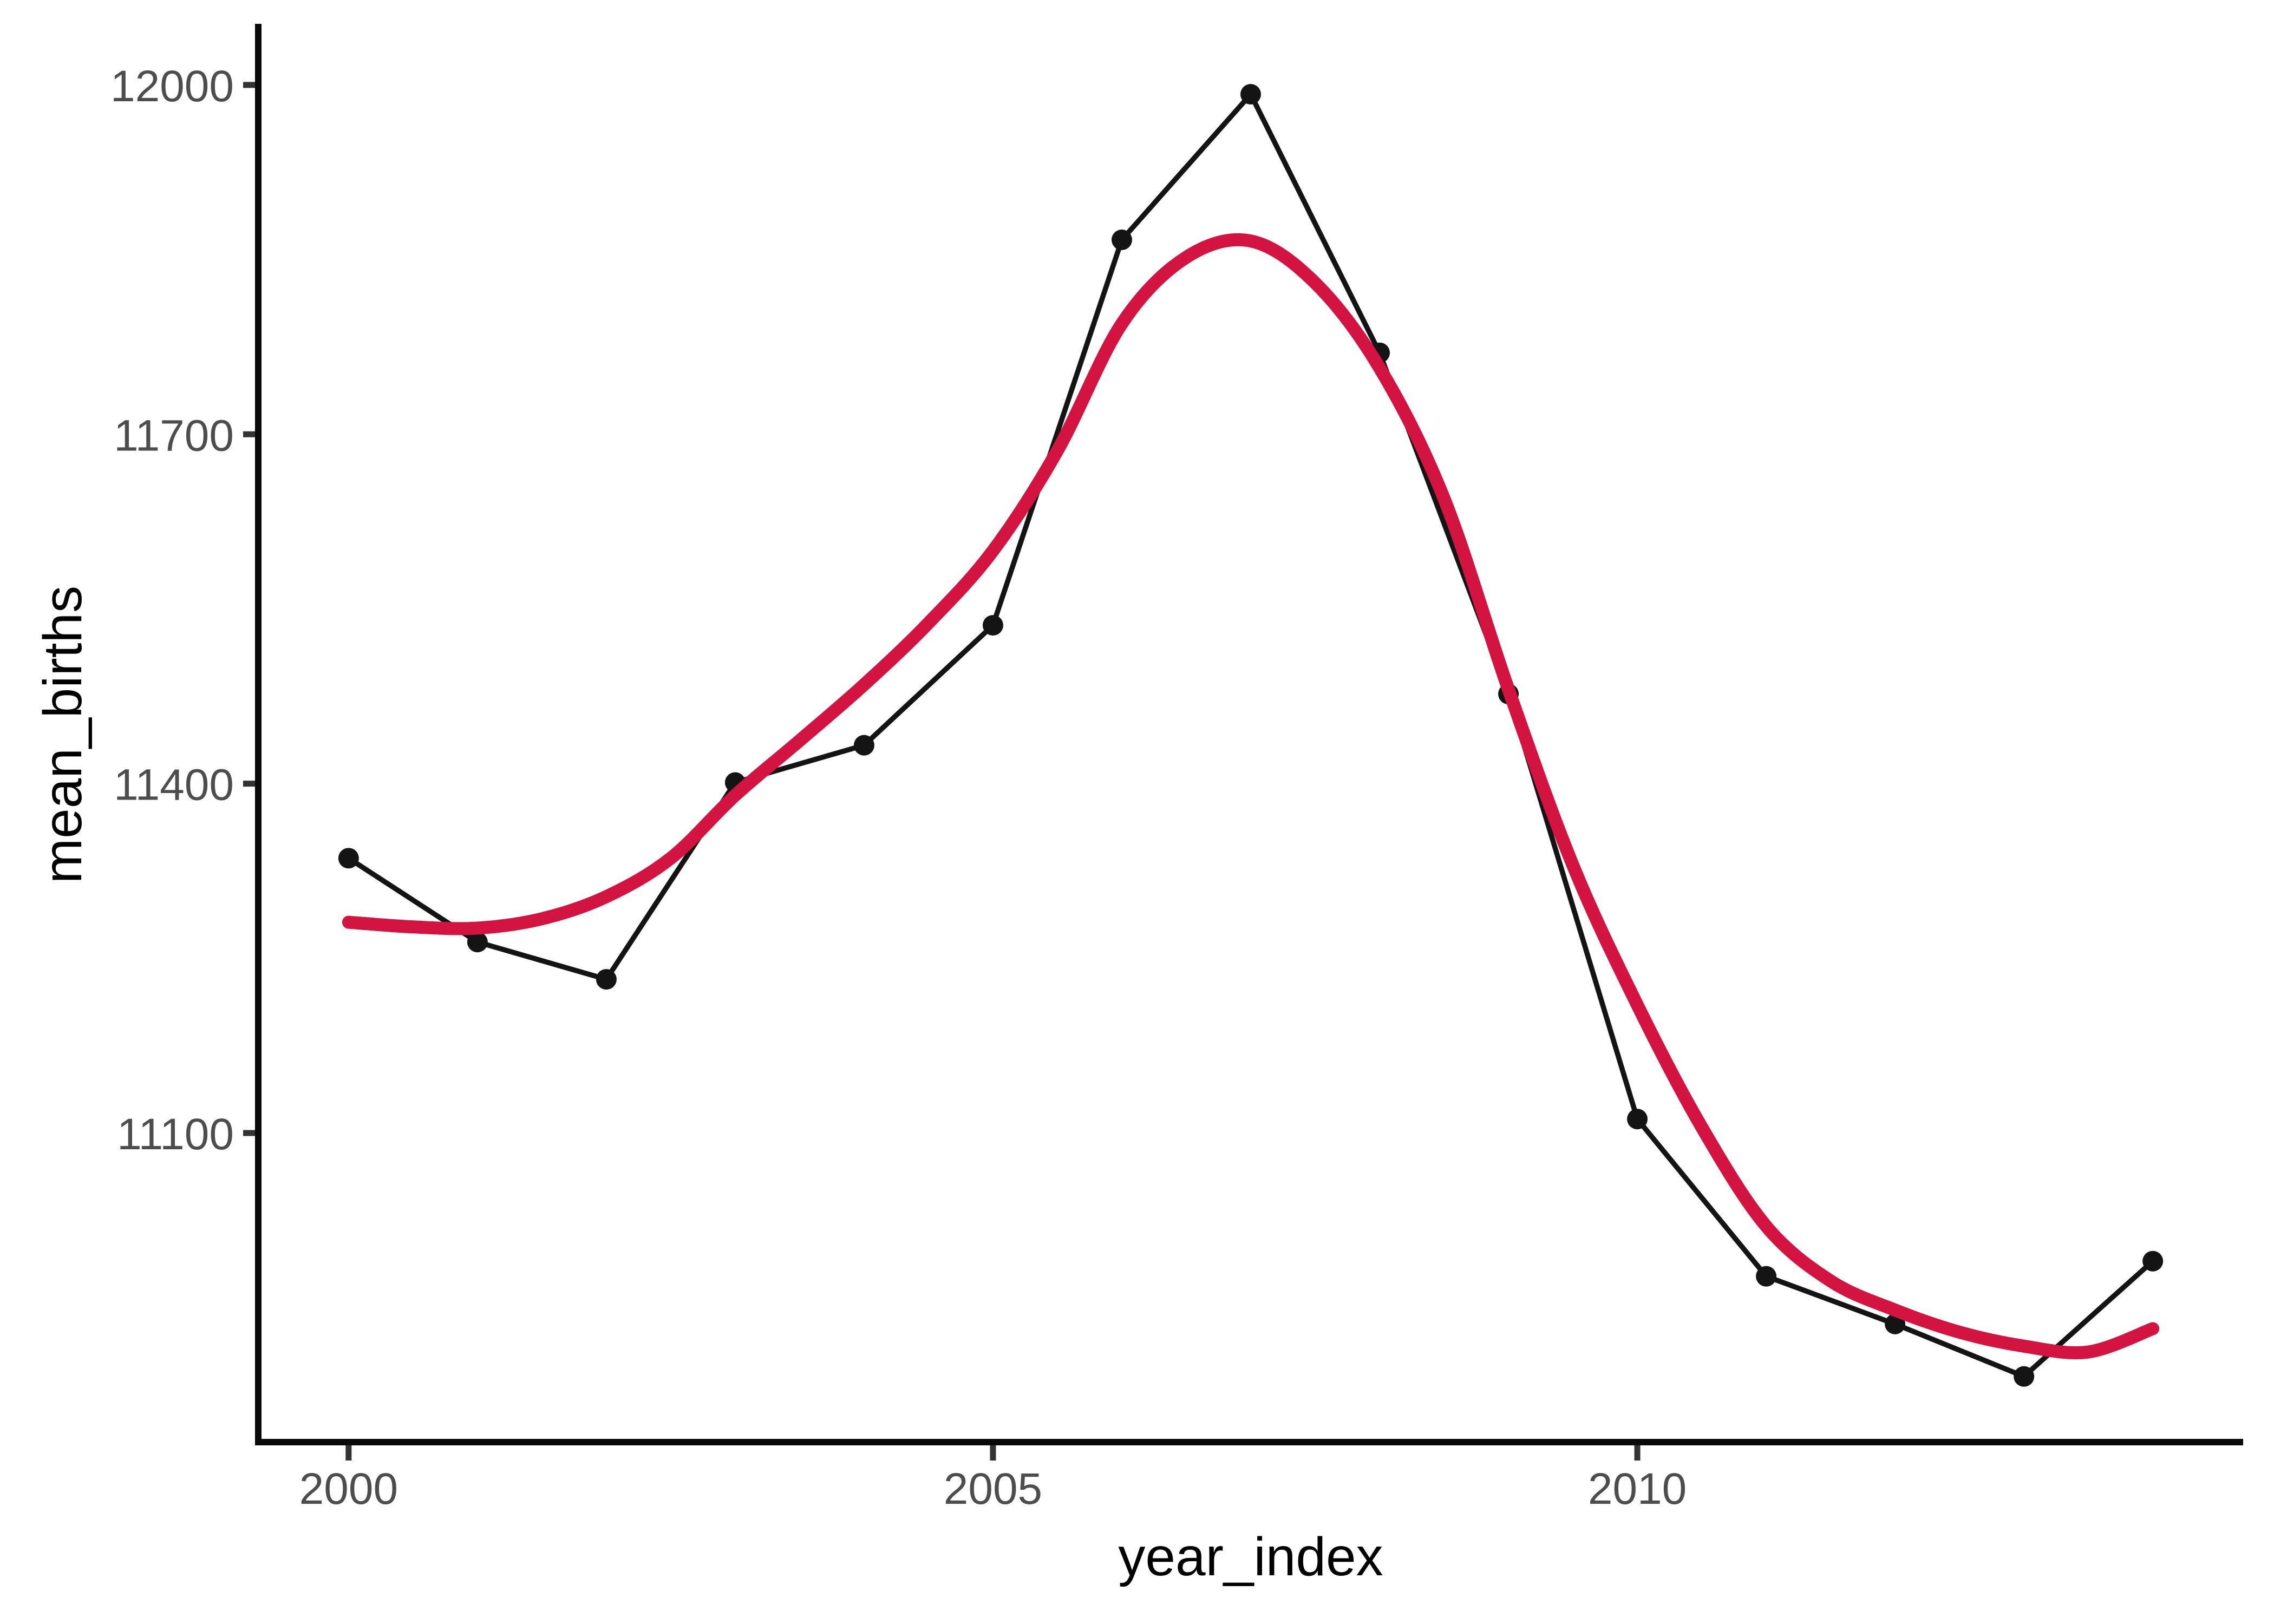  Describe the element at coordinates (1251, 1557) in the screenshot. I see `x-axis-title: year_index` at that location.